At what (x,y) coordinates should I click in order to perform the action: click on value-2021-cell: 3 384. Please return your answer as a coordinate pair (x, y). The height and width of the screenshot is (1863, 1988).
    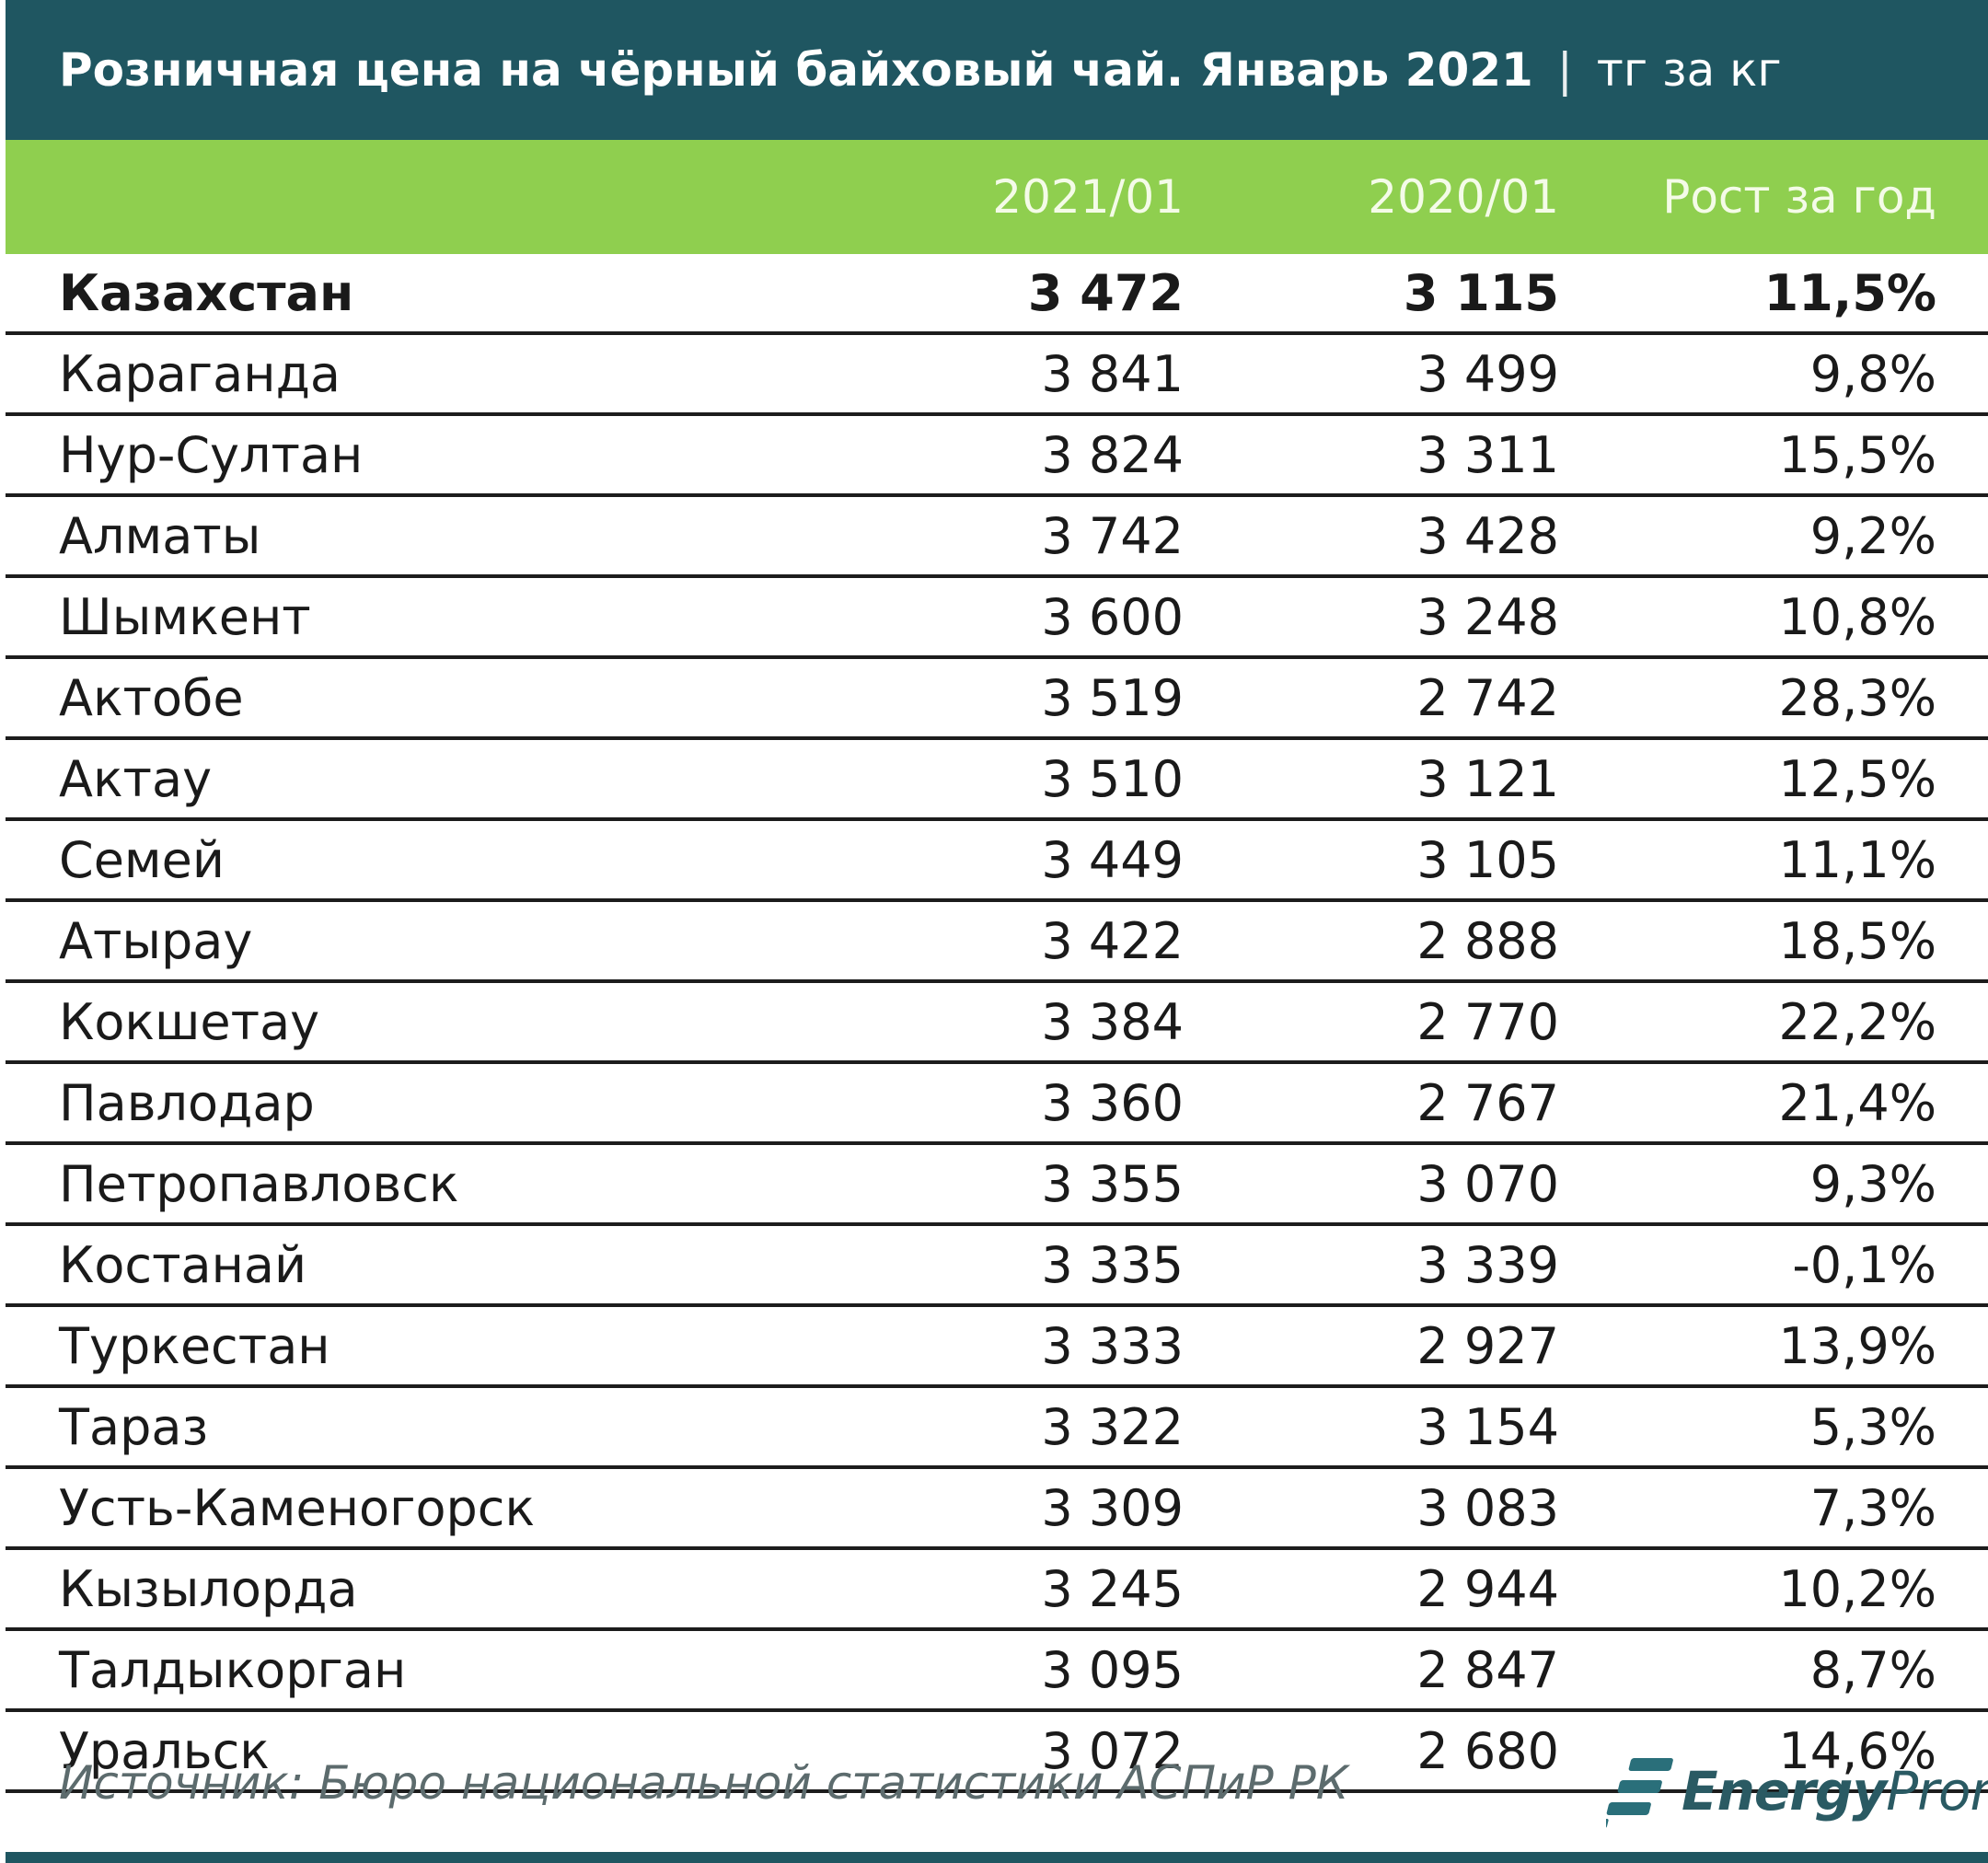
    Looking at the image, I should click on (1112, 1022).